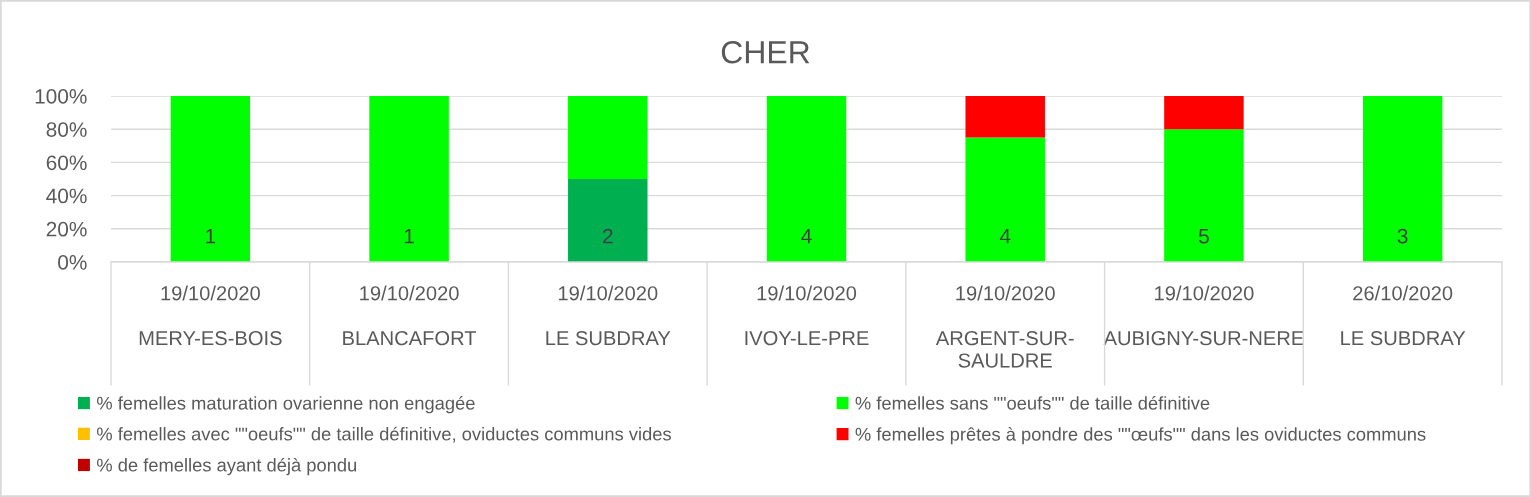  Describe the element at coordinates (66, 196) in the screenshot. I see `y-tick-label: 40%` at that location.